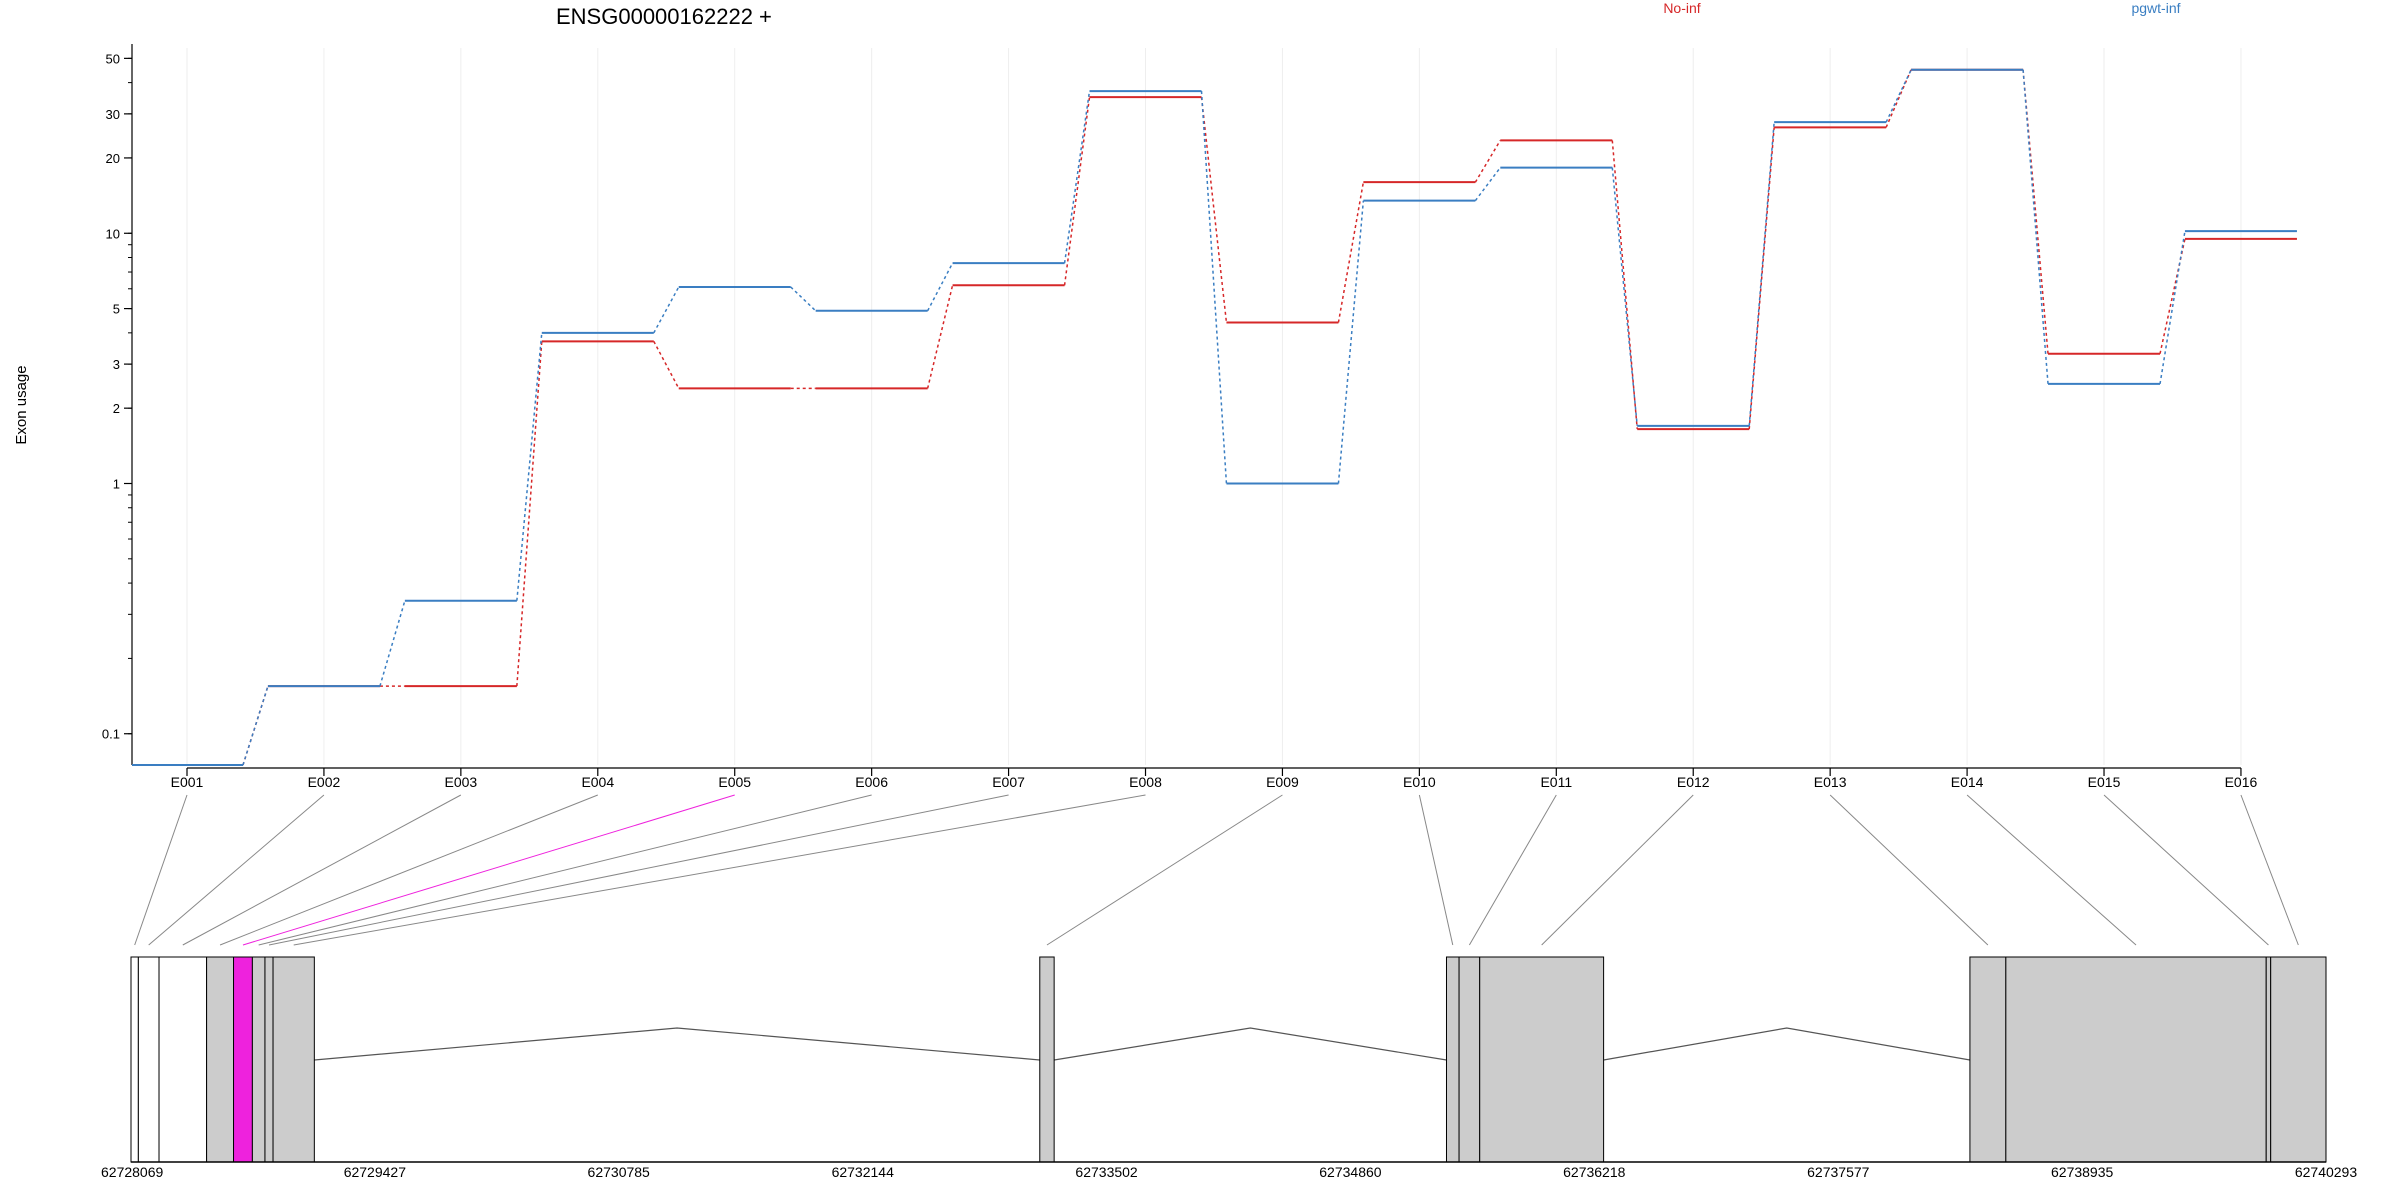 Image resolution: width=2400 pixels, height=1200 pixels. I want to click on connector-e013, so click(1909, 870).